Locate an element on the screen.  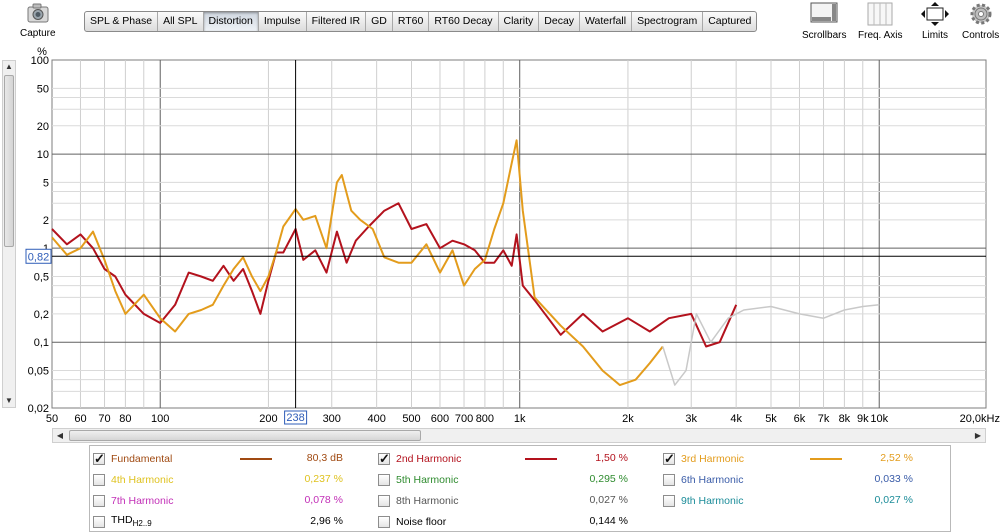
legend-label-text: Fundamental is located at coordinates (142, 458).